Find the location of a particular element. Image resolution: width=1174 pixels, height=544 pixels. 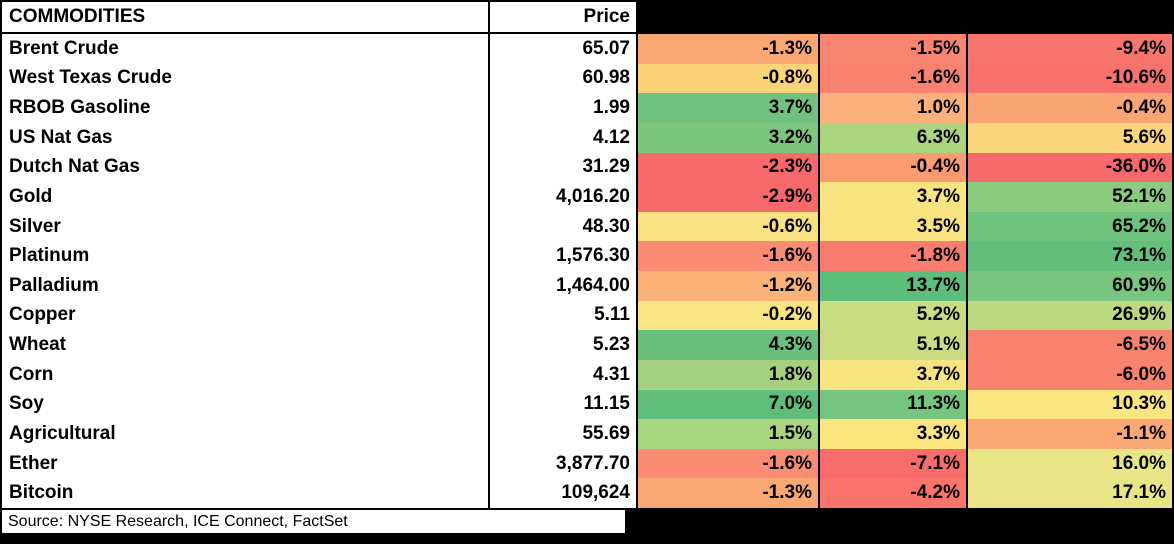

change-value: 5.6% is located at coordinates (1070, 137).